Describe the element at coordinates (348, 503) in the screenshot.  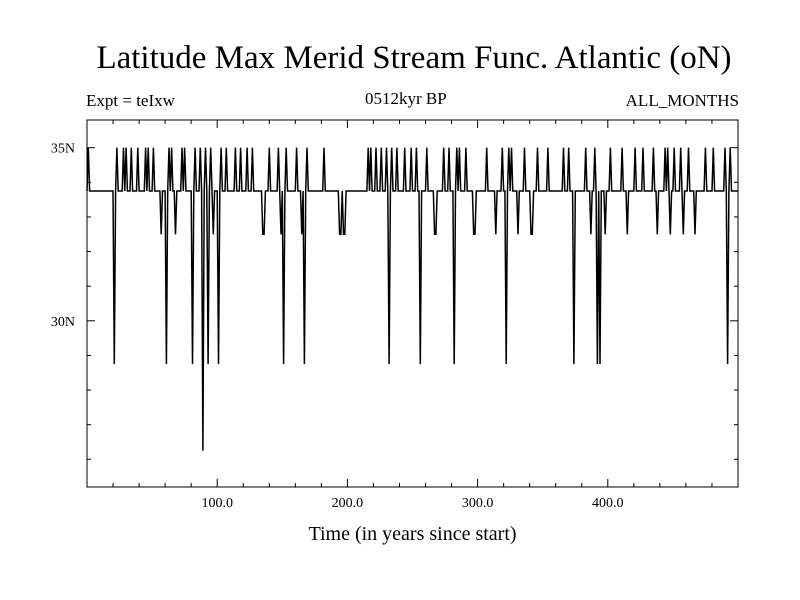
I see `x-tick-label: 200.0` at that location.